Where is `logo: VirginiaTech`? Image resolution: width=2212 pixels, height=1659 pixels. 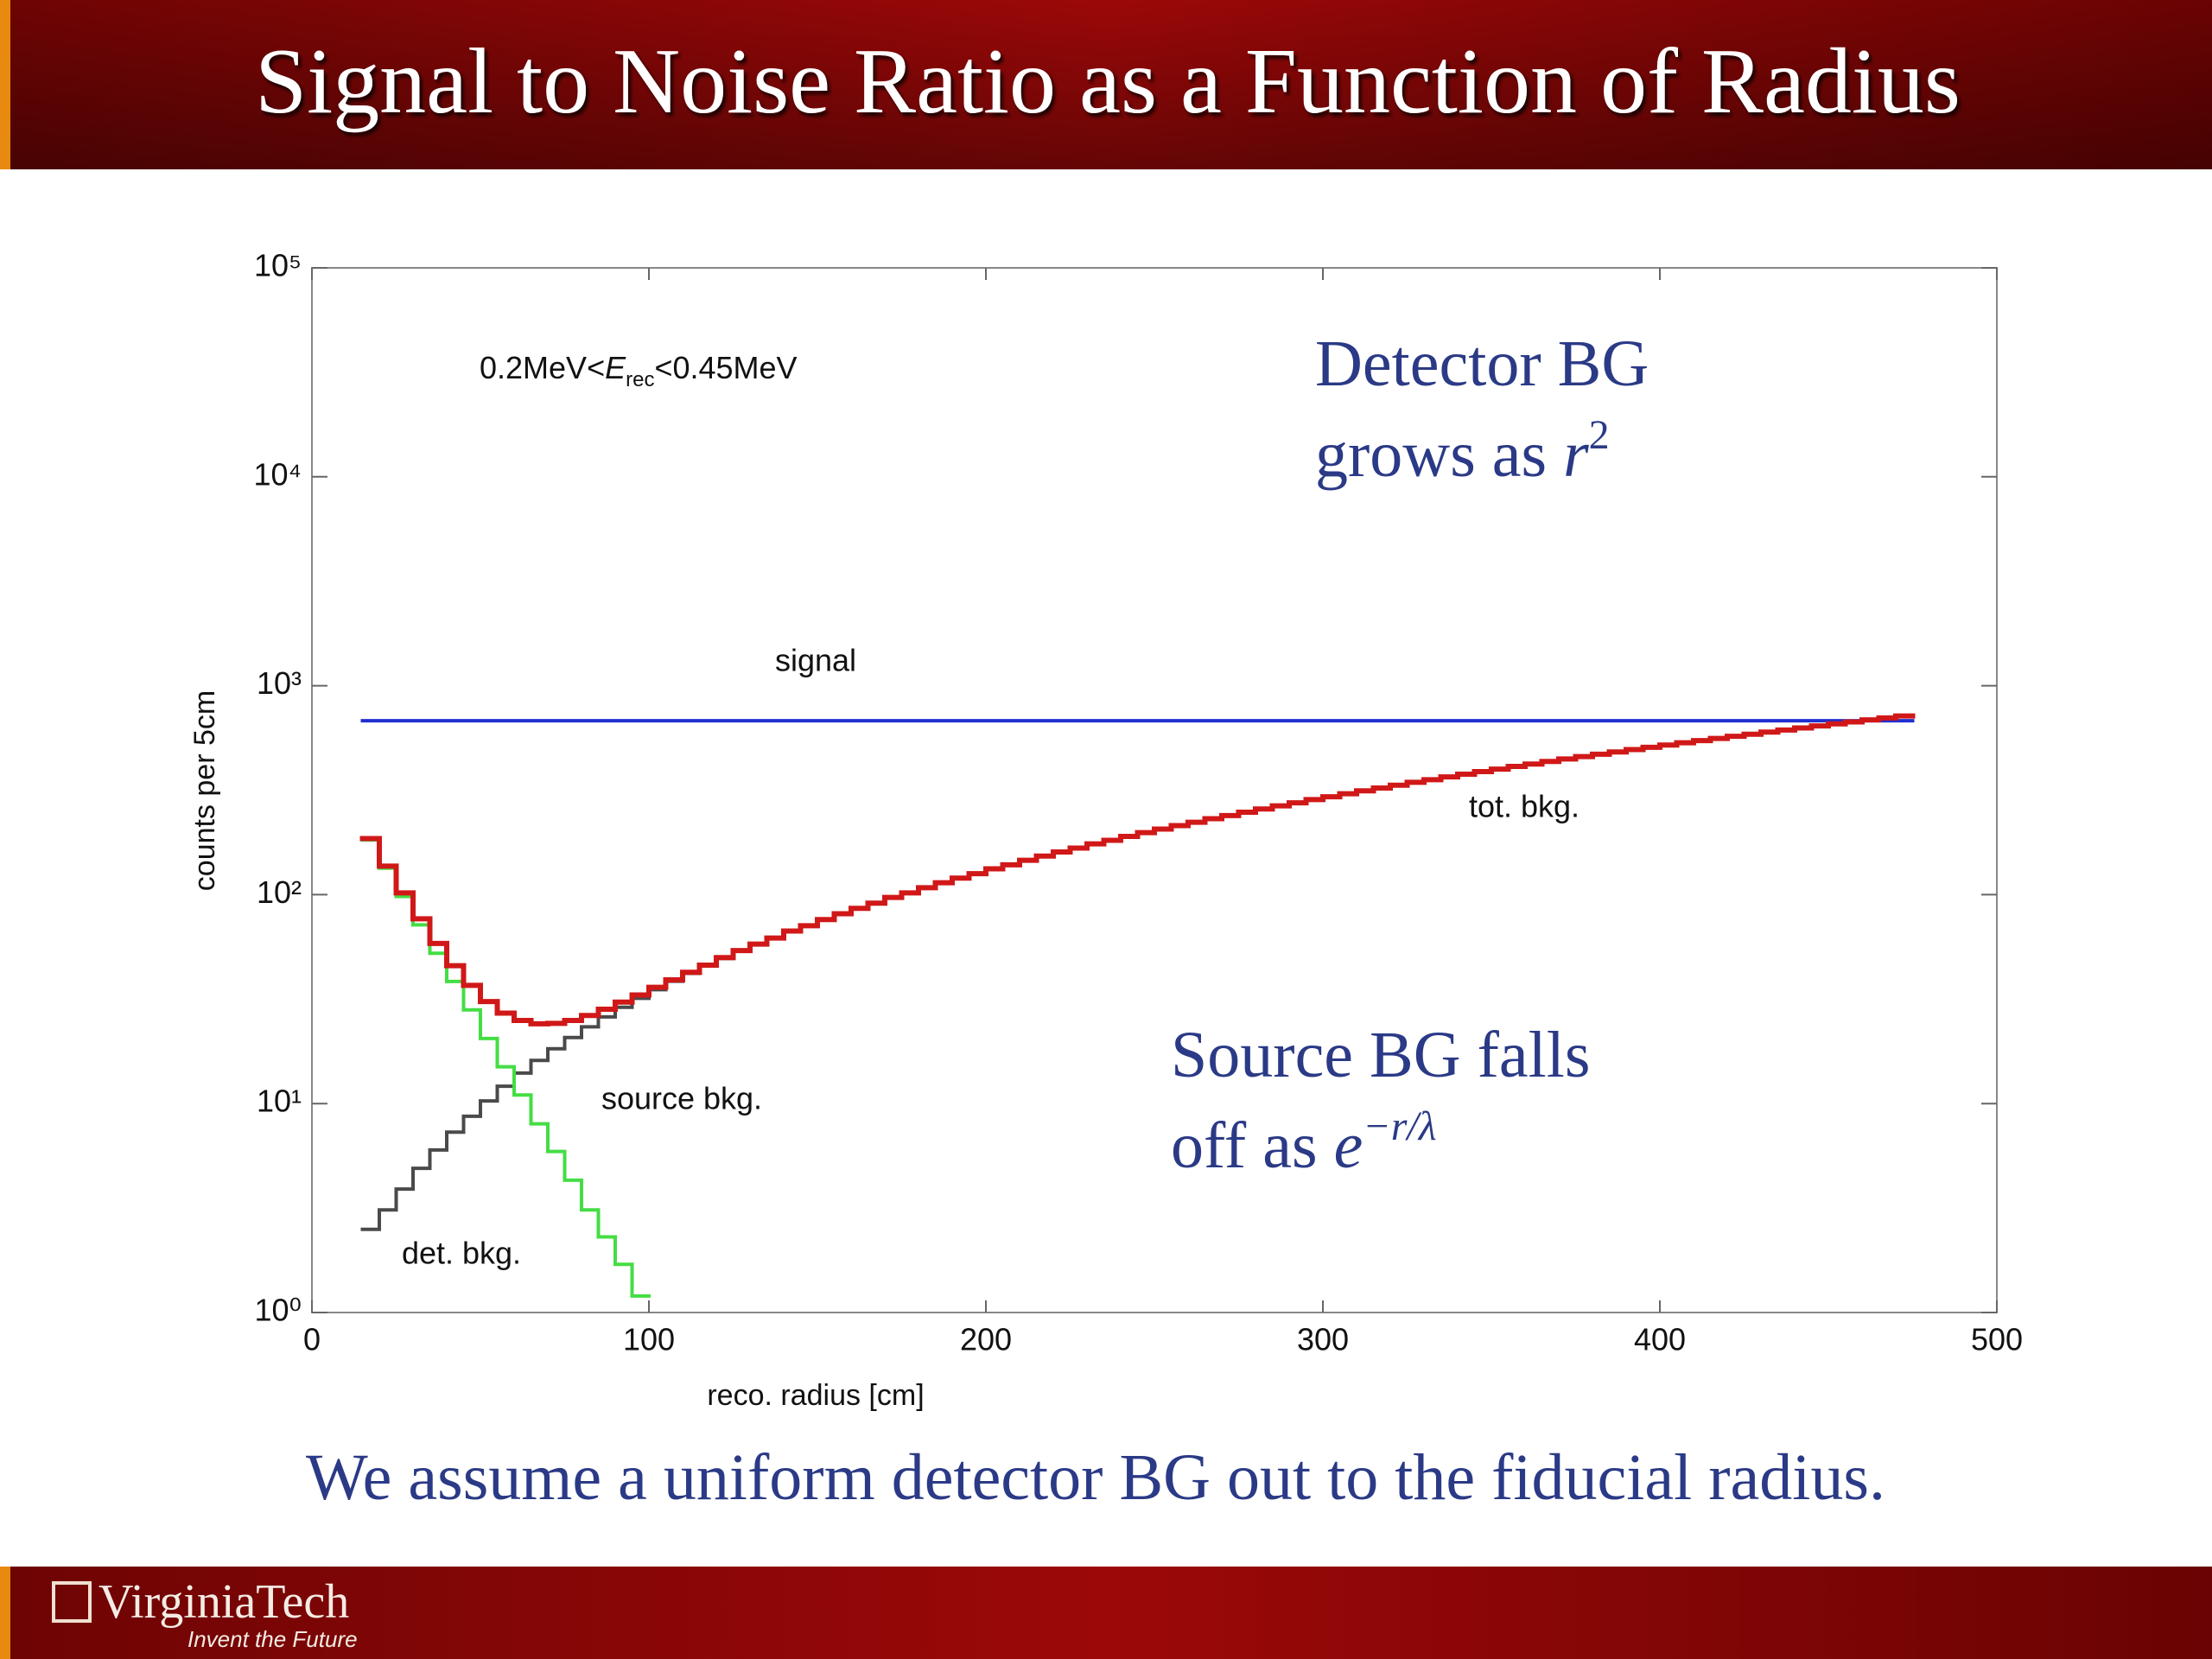
logo: VirginiaTech is located at coordinates (224, 1602).